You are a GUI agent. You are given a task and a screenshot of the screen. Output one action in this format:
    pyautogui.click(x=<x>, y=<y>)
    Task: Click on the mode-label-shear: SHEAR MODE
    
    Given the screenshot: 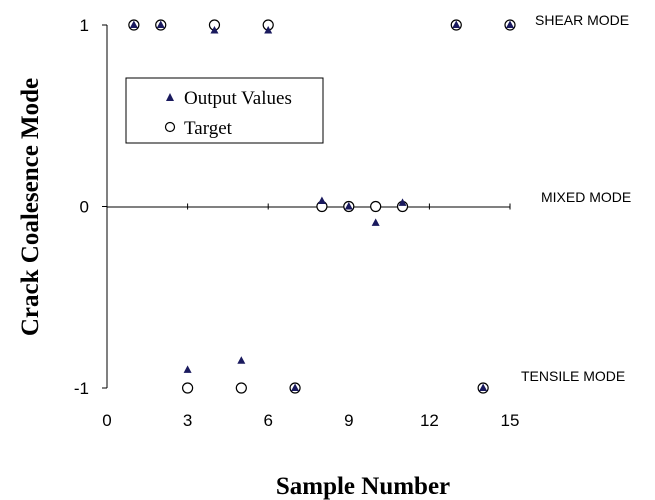 What is the action you would take?
    pyautogui.click(x=582, y=20)
    